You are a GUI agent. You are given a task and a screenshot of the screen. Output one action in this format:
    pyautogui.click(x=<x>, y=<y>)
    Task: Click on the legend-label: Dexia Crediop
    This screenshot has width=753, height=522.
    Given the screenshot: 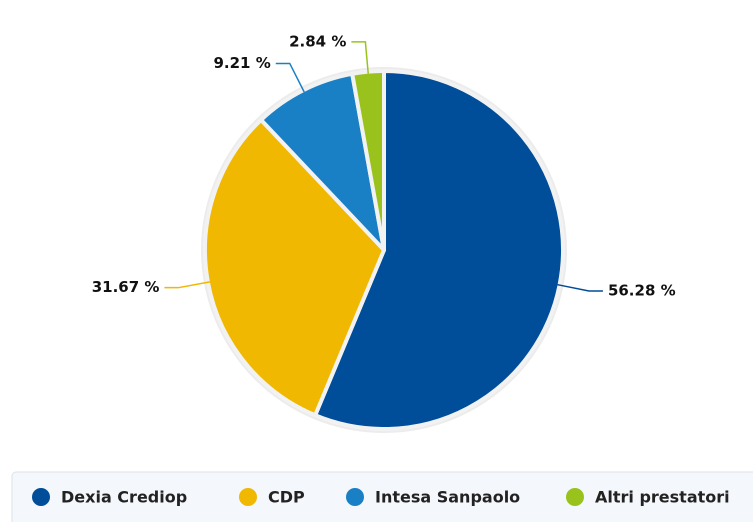 What is the action you would take?
    pyautogui.click(x=124, y=497)
    